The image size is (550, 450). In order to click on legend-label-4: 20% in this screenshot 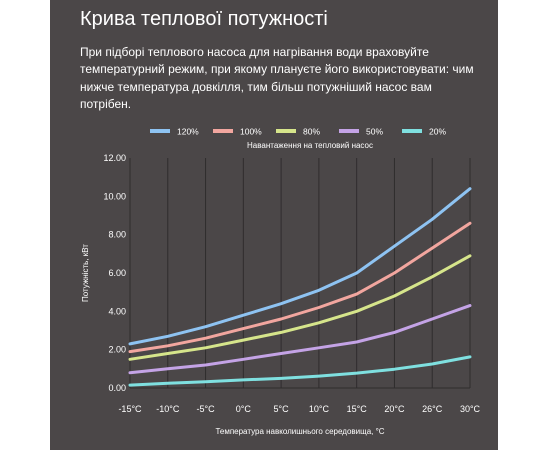, I will do `click(437, 132)`.